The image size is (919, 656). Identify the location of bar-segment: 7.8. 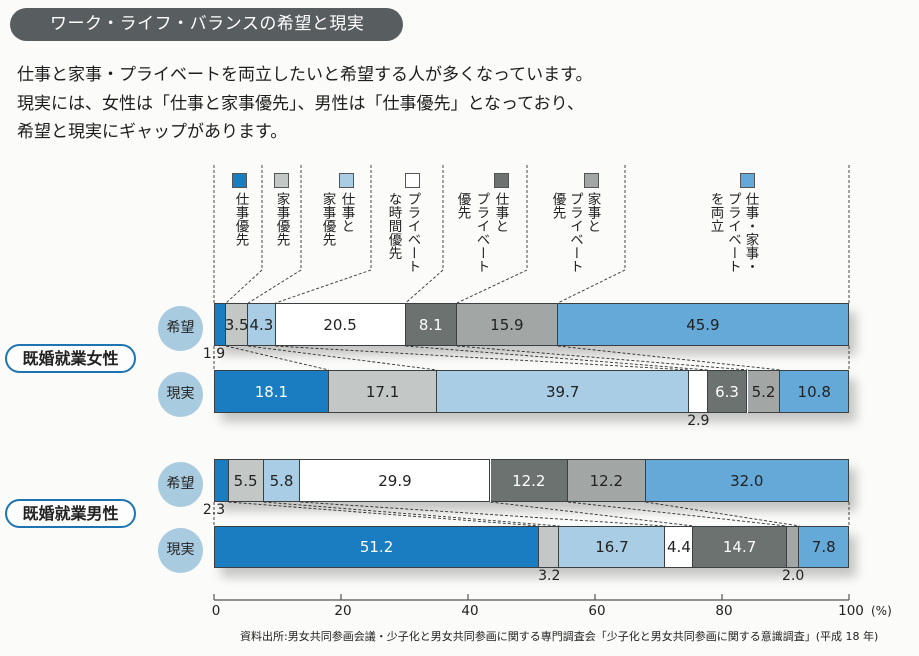
(824, 547).